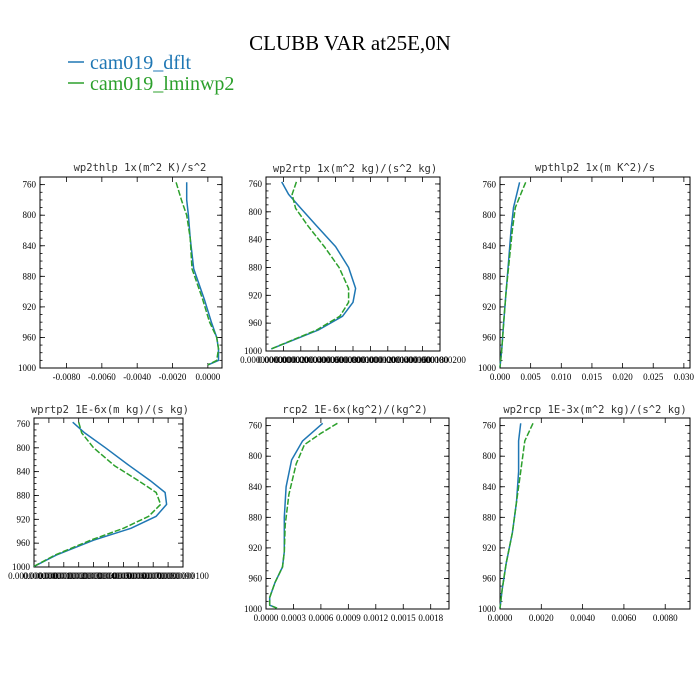 The image size is (700, 700). Describe the element at coordinates (405, 360) in the screenshot. I see `x-tick-label: 0.0000000160` at that location.